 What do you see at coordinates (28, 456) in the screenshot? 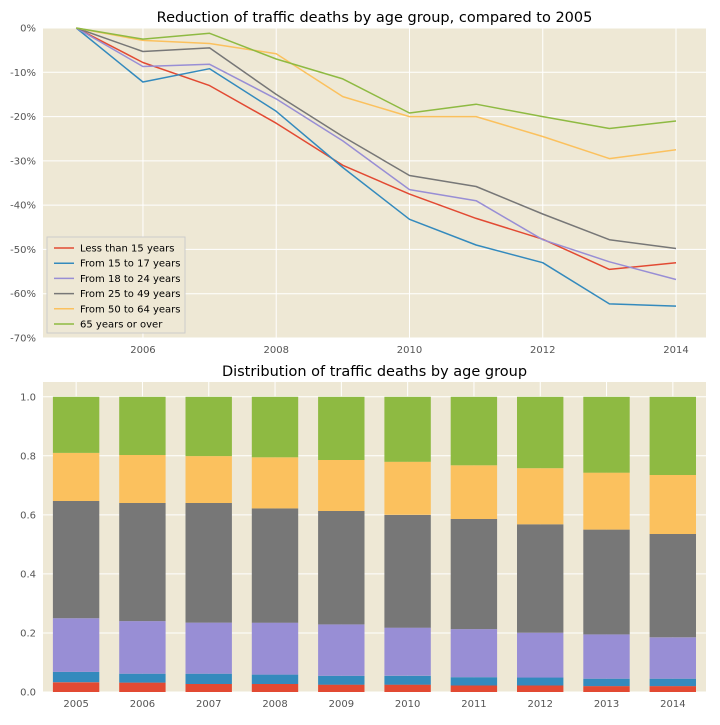
I see `bar-y-tick-label: 0.8` at bounding box center [28, 456].